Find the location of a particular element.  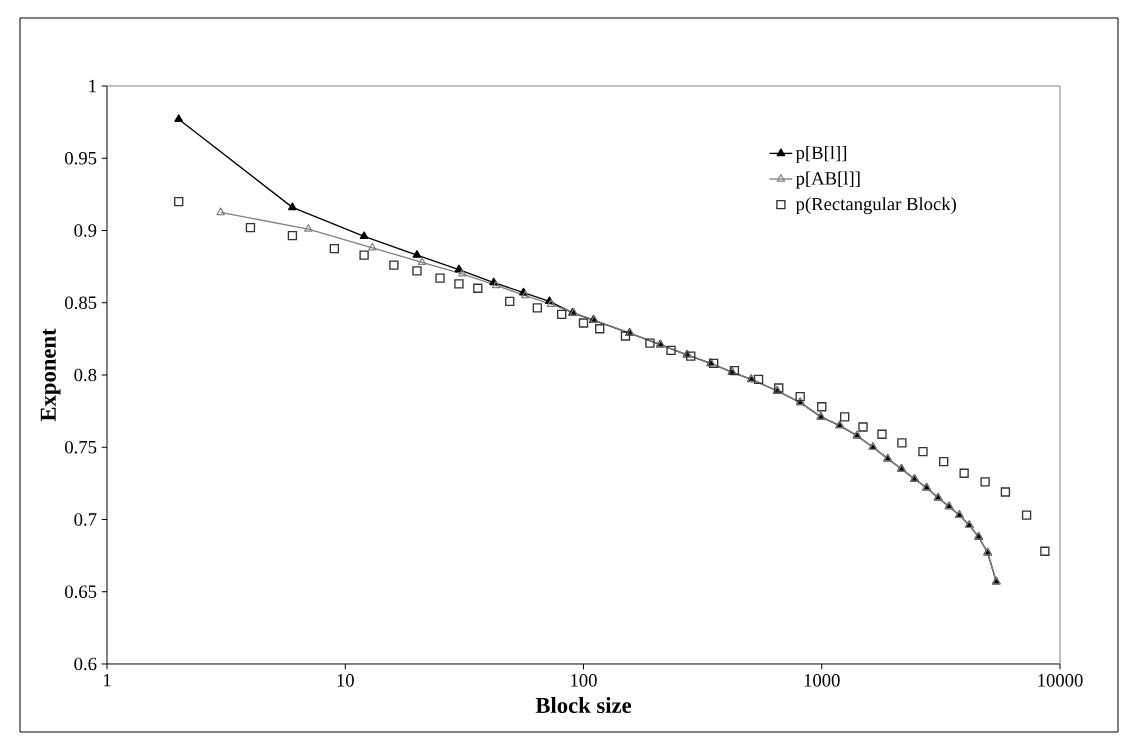

x-tick-label: 1 is located at coordinates (107, 680).